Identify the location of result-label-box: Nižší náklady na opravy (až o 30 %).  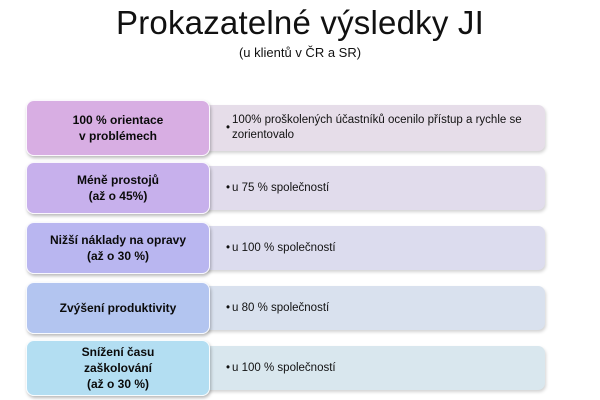
(118, 248).